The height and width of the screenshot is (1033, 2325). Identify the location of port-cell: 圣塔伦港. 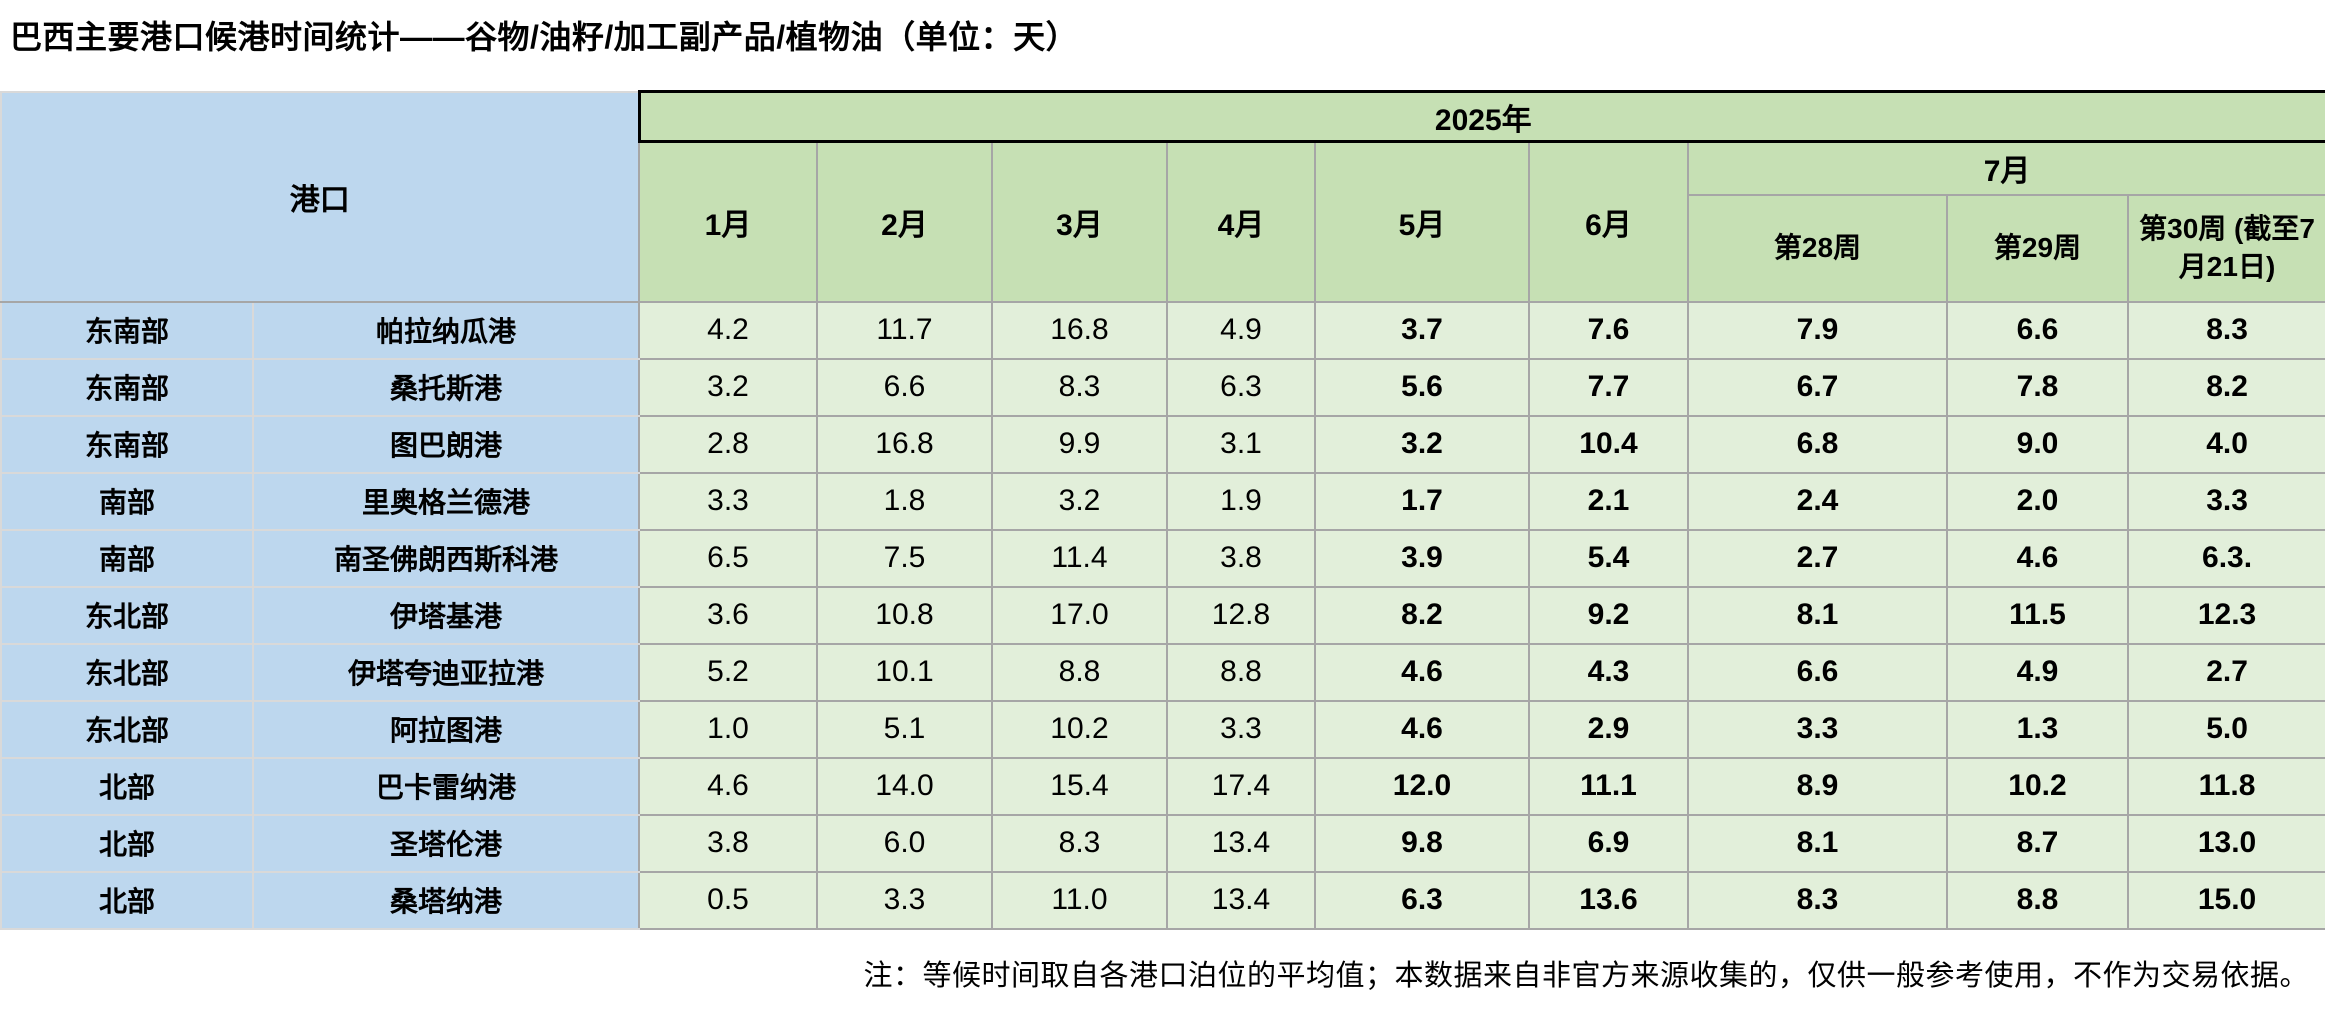
(446, 843).